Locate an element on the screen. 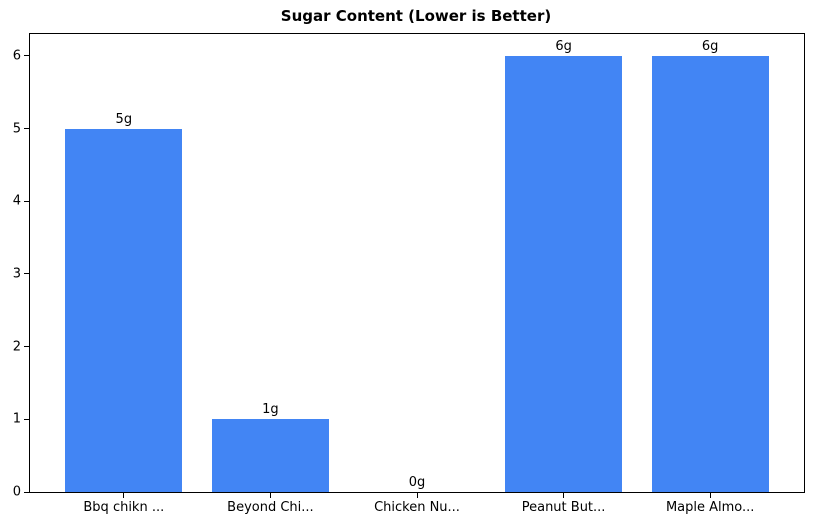 The image size is (813, 528). y-axis-tick-label: 2 is located at coordinates (16, 347).